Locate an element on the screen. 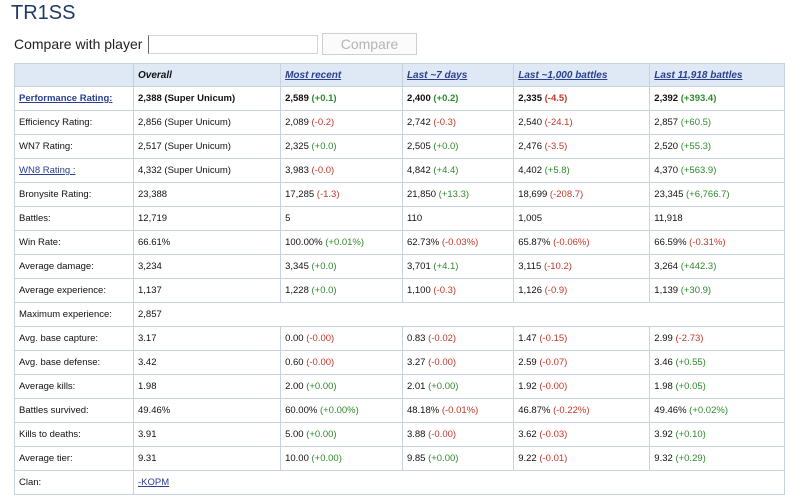 The height and width of the screenshot is (495, 800). cell-value: 1.92 is located at coordinates (527, 386).